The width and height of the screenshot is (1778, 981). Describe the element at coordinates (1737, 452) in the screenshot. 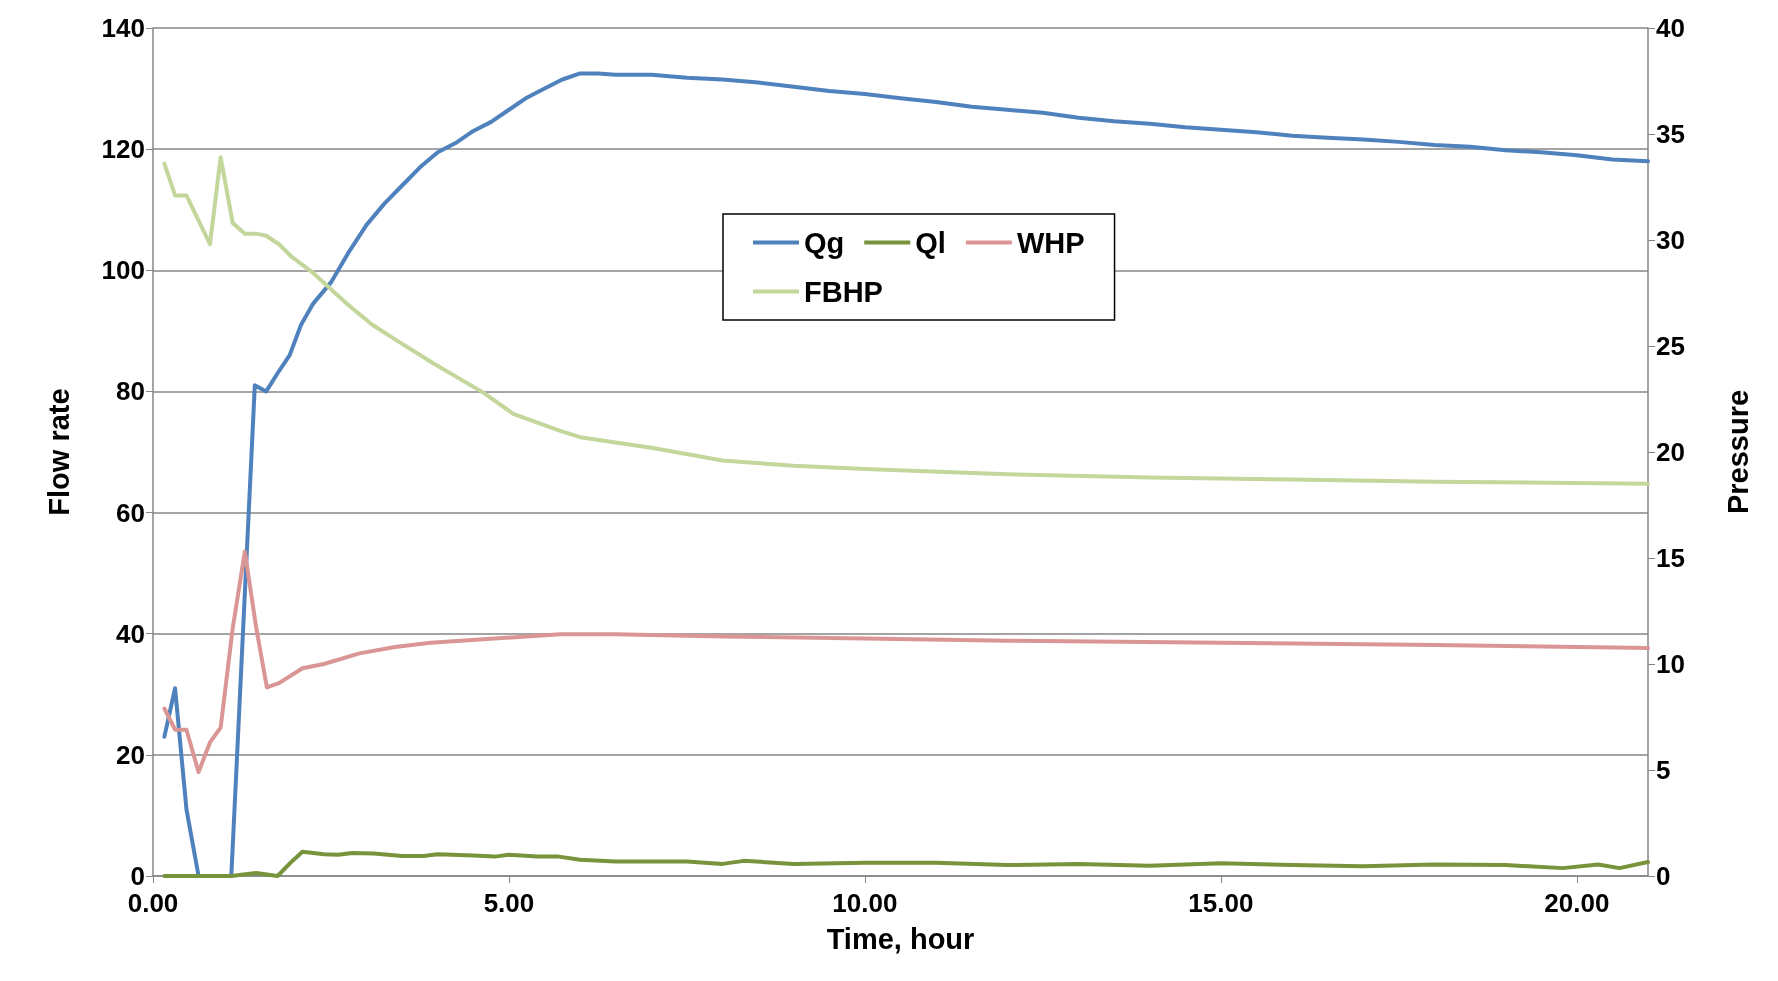

I see `y2-axis-title: Pressure` at that location.